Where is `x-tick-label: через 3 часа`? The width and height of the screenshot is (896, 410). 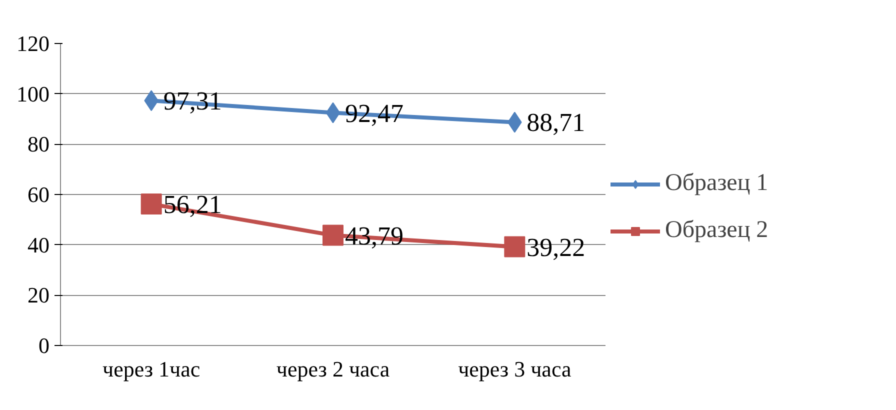 x-tick-label: через 3 часа is located at coordinates (515, 369).